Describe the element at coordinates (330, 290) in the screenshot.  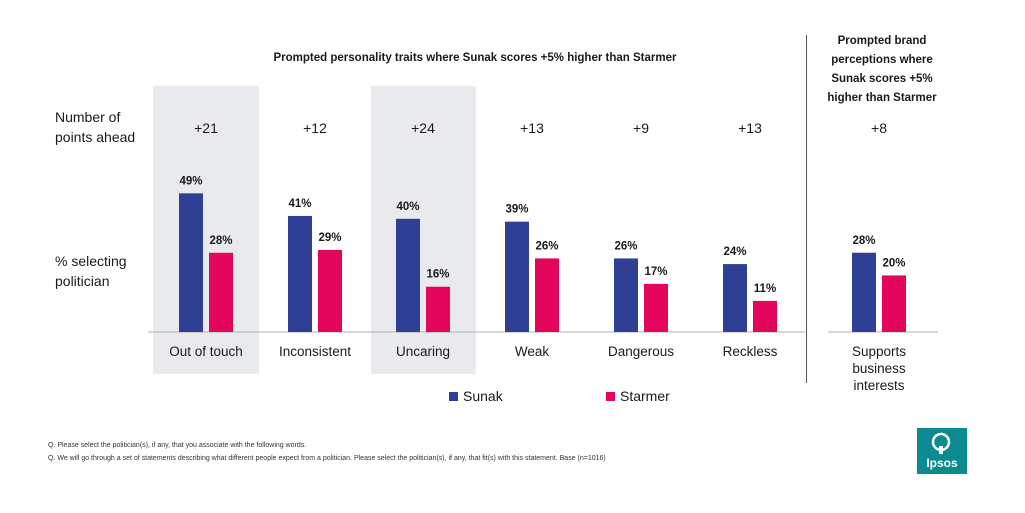
I see `bar-starmer-inconsistent` at that location.